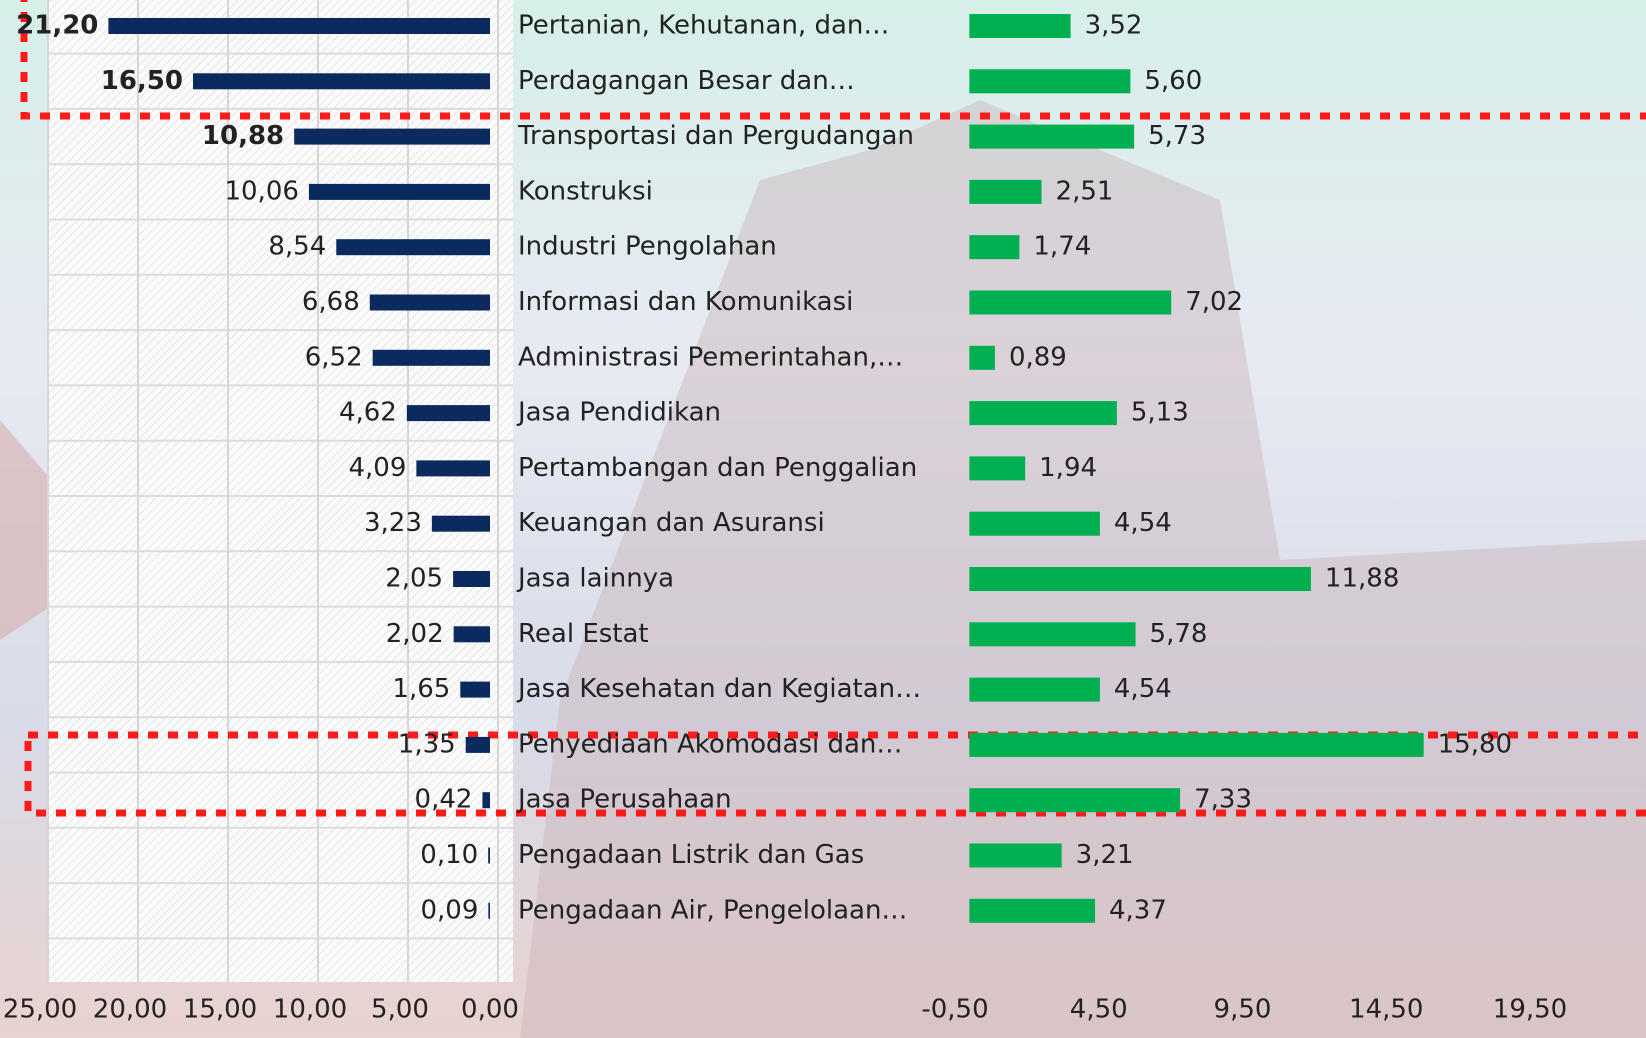 The height and width of the screenshot is (1038, 1646). What do you see at coordinates (685, 302) in the screenshot?
I see `category-label: Informasi dan Komunikasi` at bounding box center [685, 302].